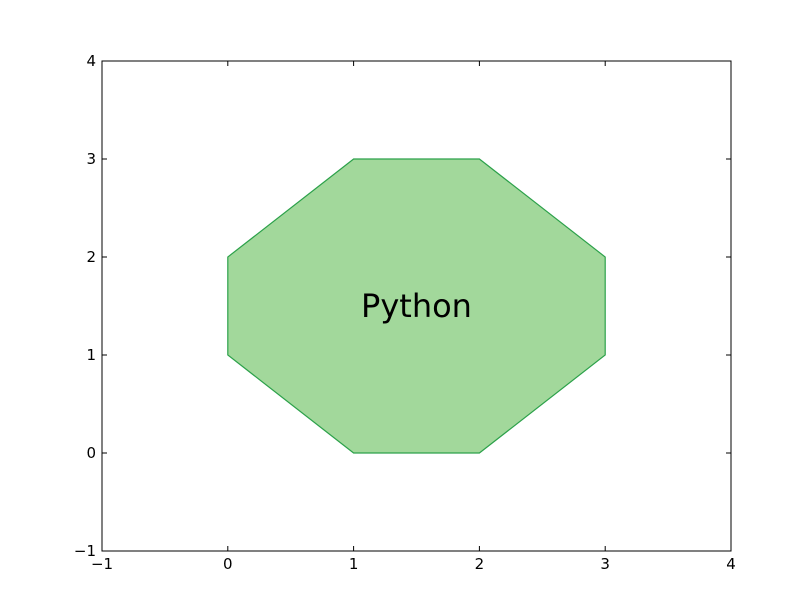 This screenshot has width=812, height=612. Describe the element at coordinates (102, 564) in the screenshot. I see `x-tick-label: −1` at that location.